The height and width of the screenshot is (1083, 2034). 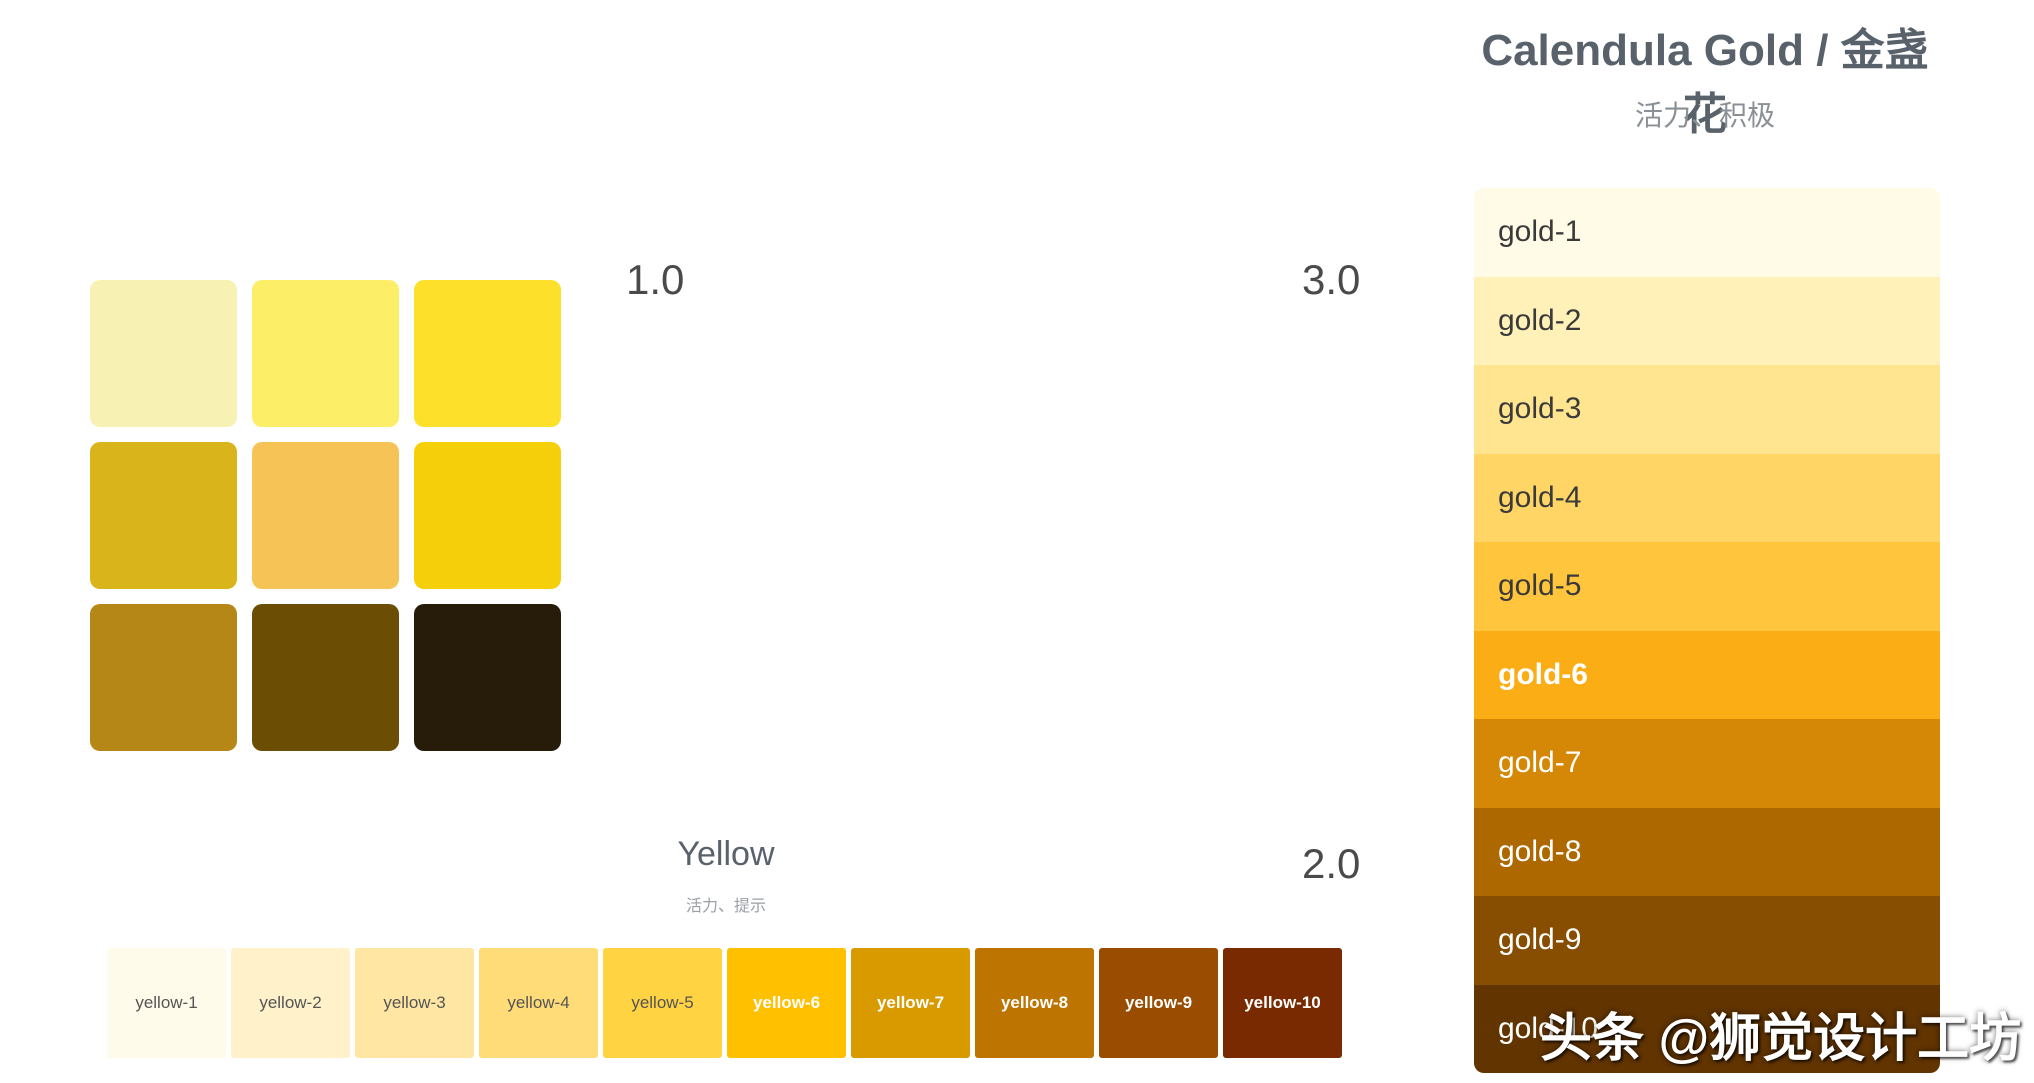 What do you see at coordinates (166, 1003) in the screenshot?
I see `yellow-swatch: yellow-1` at bounding box center [166, 1003].